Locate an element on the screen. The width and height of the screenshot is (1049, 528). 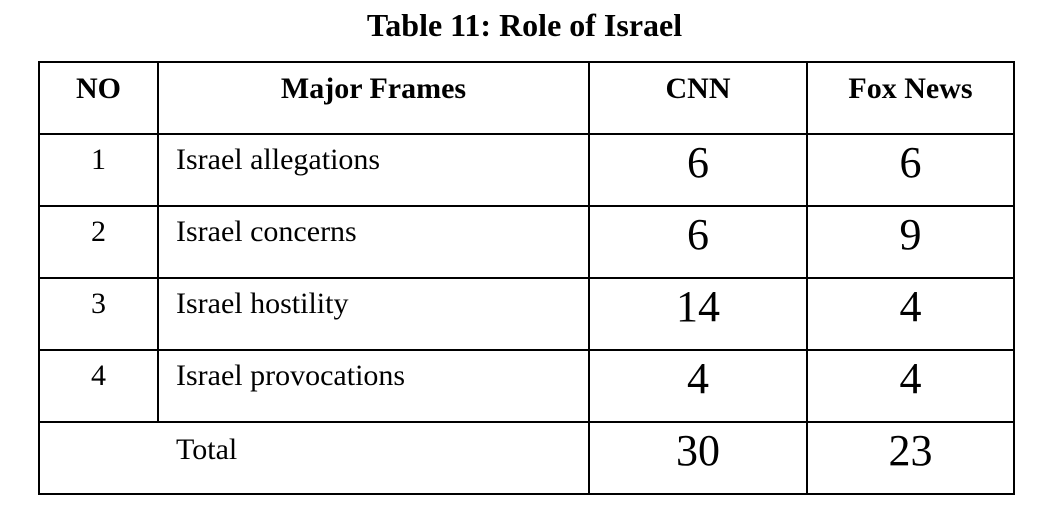
cell-no: 4 is located at coordinates (98, 386).